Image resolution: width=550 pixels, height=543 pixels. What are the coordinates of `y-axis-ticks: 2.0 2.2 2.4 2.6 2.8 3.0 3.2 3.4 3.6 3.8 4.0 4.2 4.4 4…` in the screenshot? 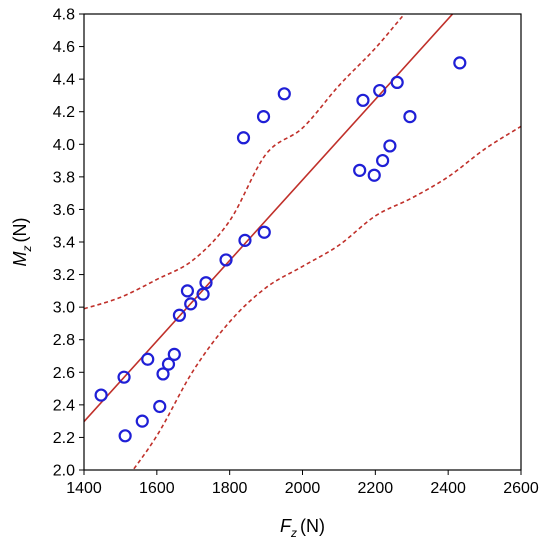 It's located at (68, 243).